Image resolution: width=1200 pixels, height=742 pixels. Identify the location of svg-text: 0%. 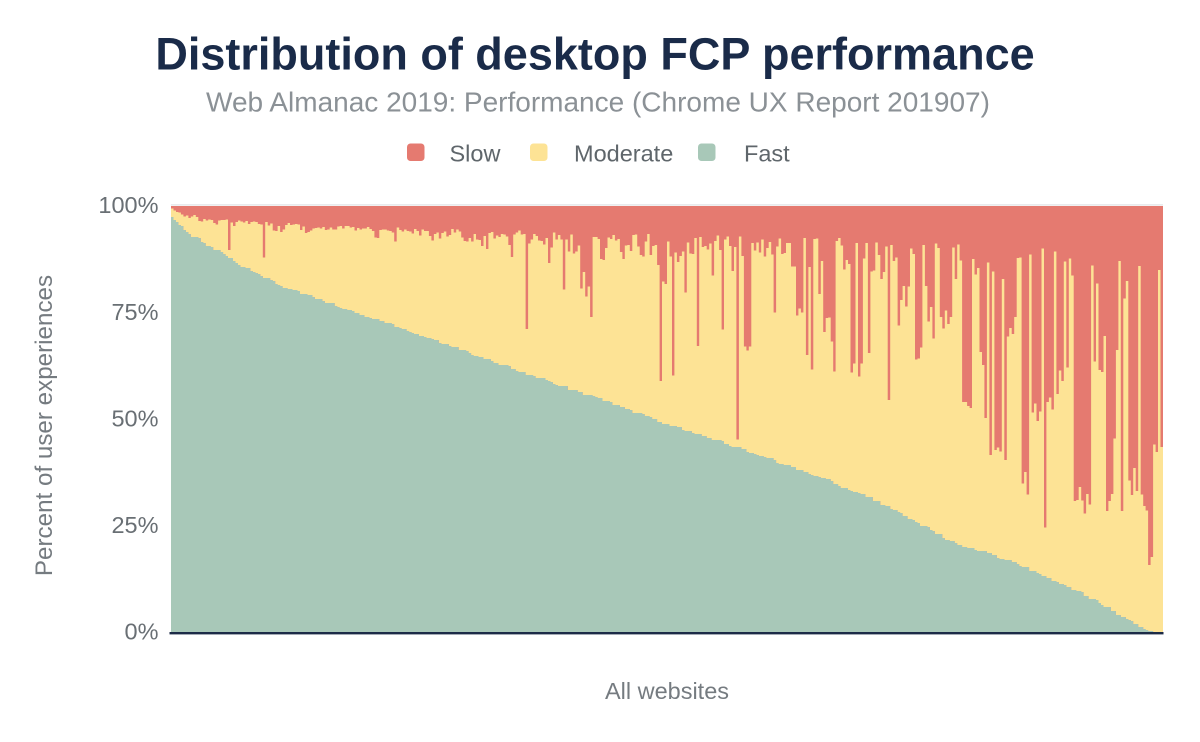
(142, 632).